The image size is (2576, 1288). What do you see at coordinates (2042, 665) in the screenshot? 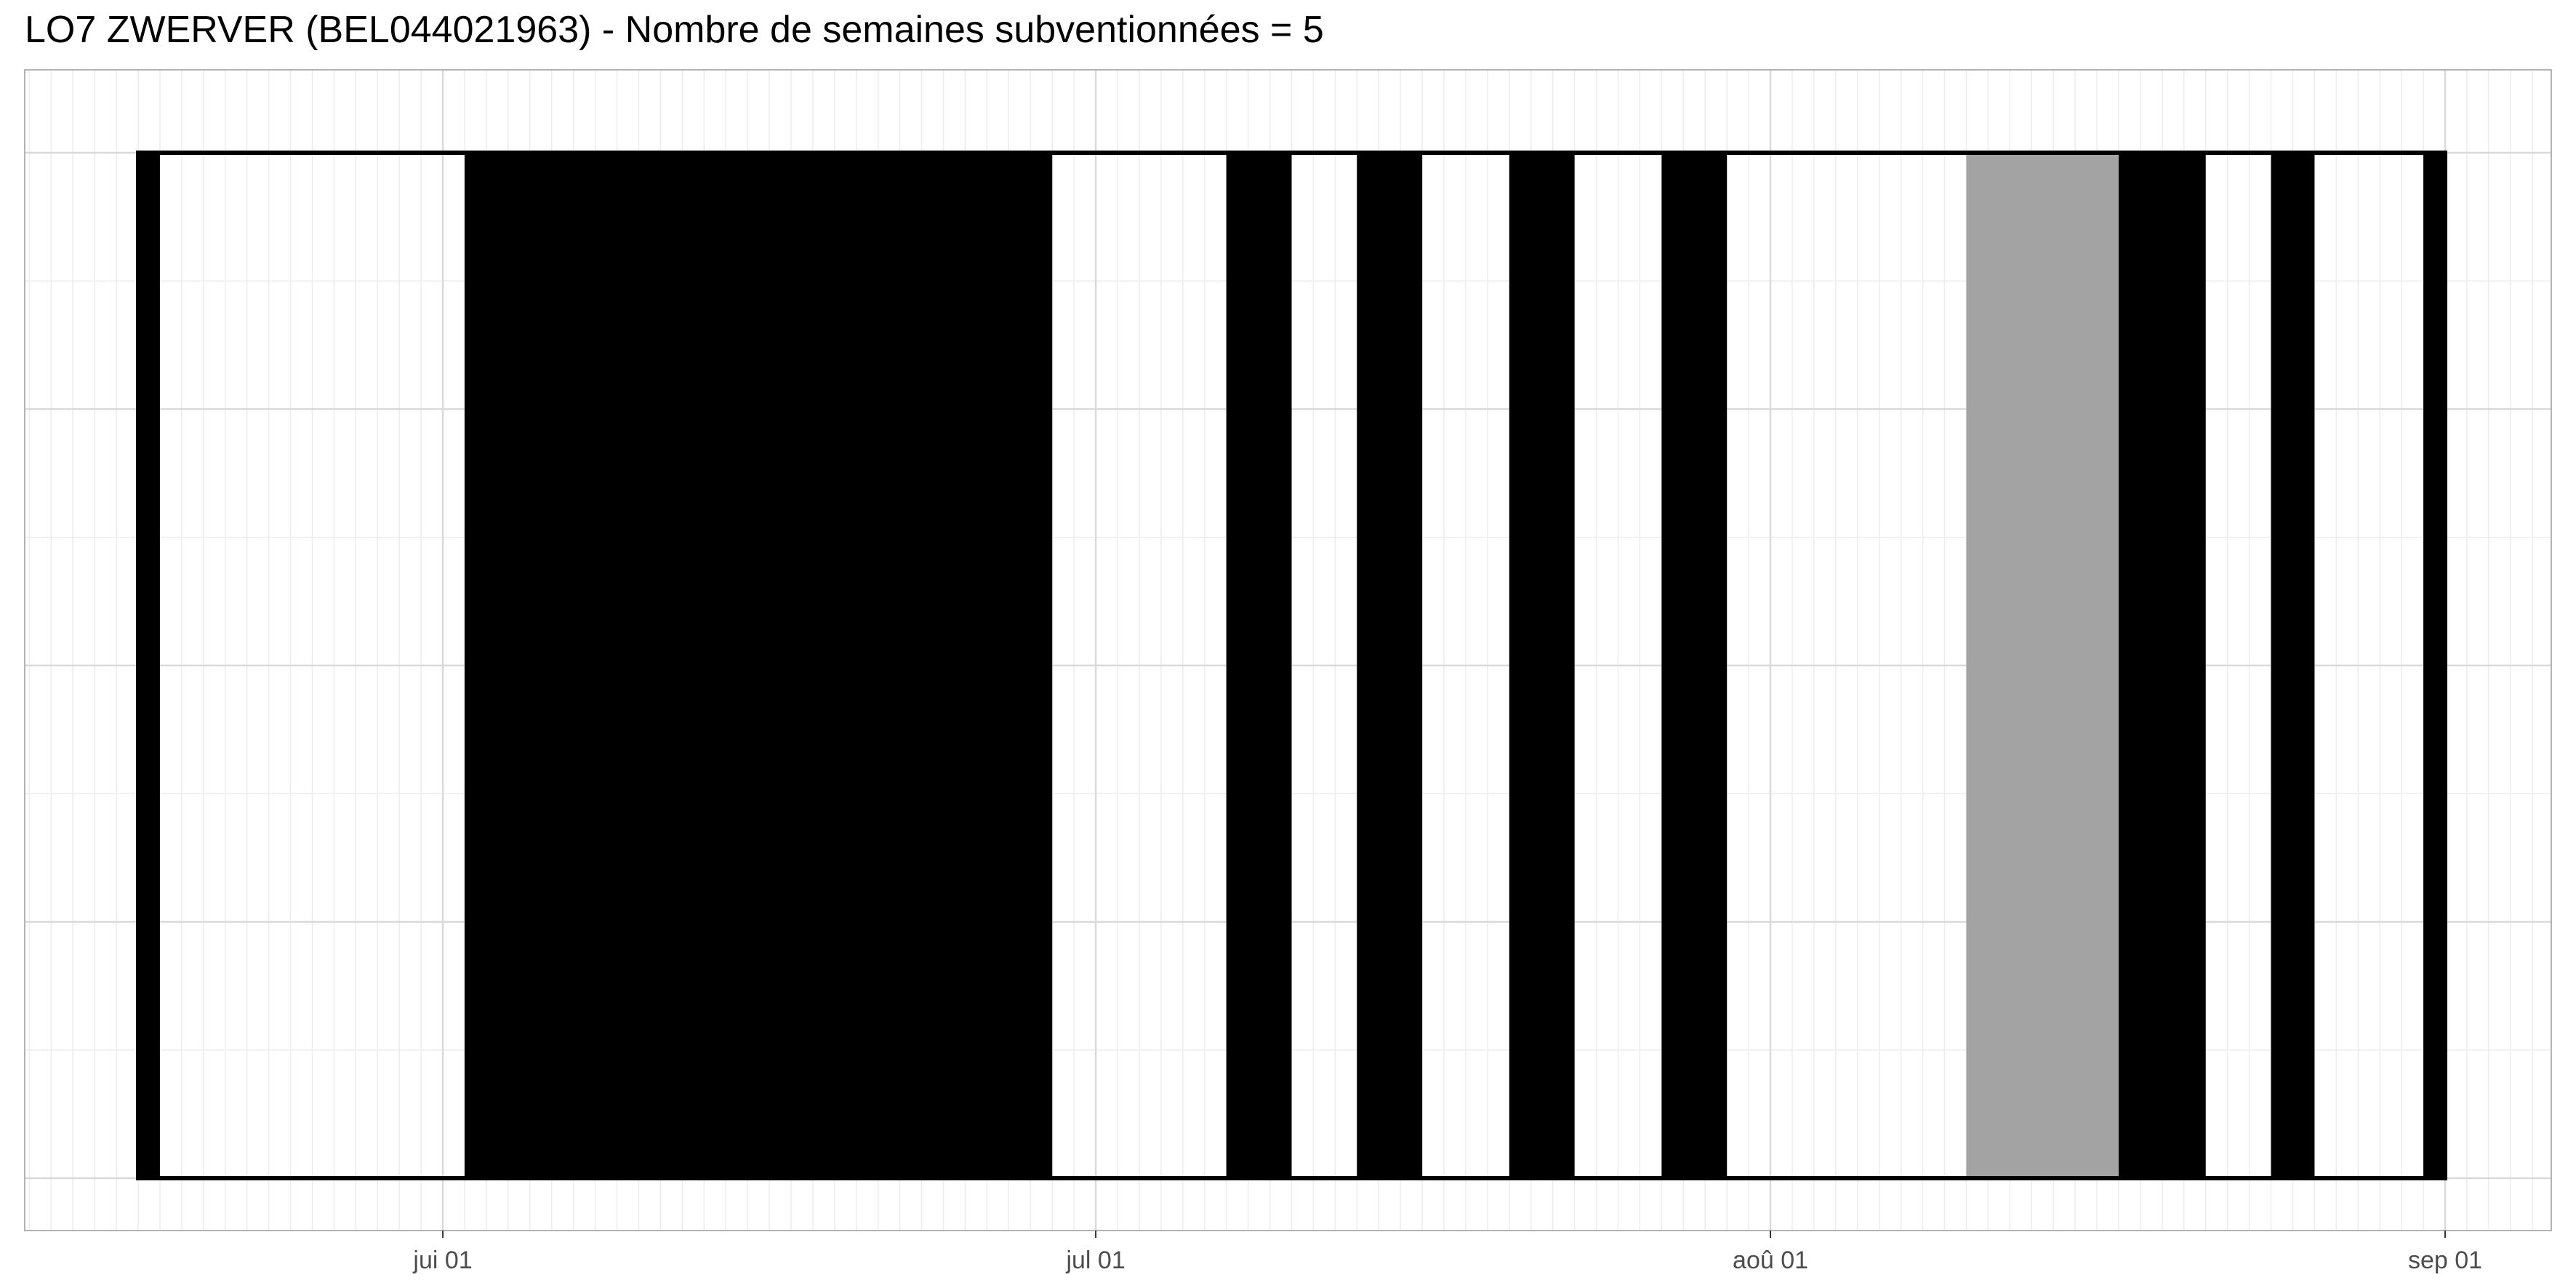
I see `gray-bar` at bounding box center [2042, 665].